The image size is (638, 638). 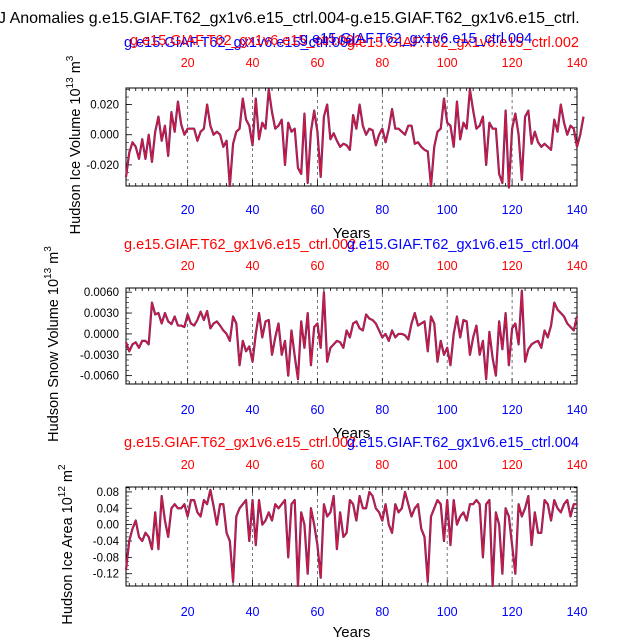 I want to click on y-axis-label: Hudson Ice Area 1012 m2, so click(x=66, y=544).